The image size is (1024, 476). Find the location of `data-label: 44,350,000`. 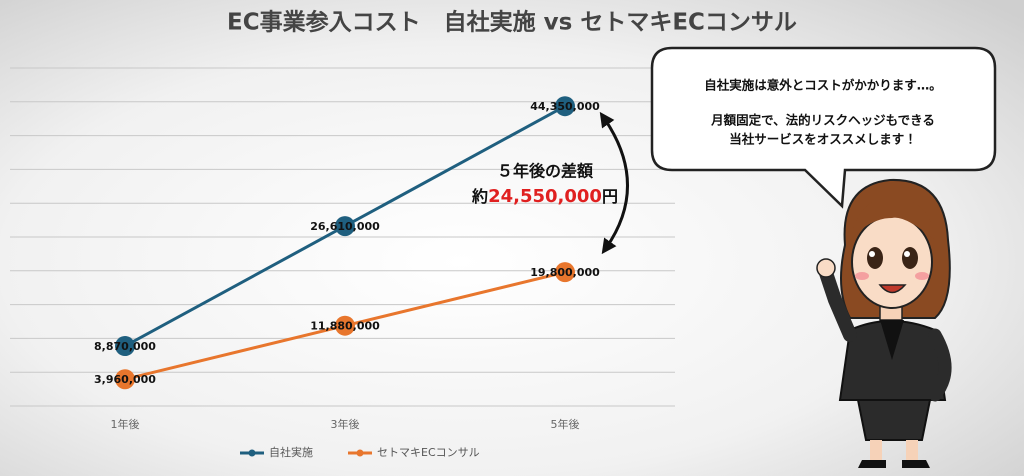

data-label: 44,350,000 is located at coordinates (565, 106).